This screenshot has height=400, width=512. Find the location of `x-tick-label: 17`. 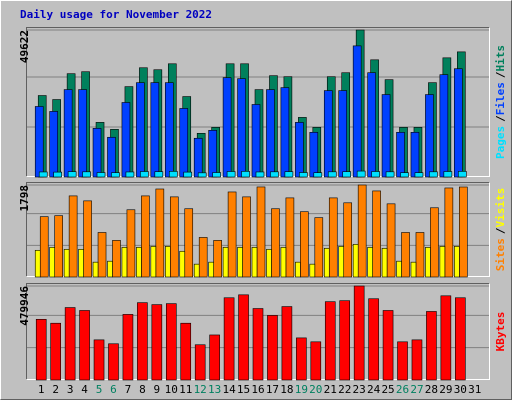

x-tick-label: 17 is located at coordinates (272, 389).